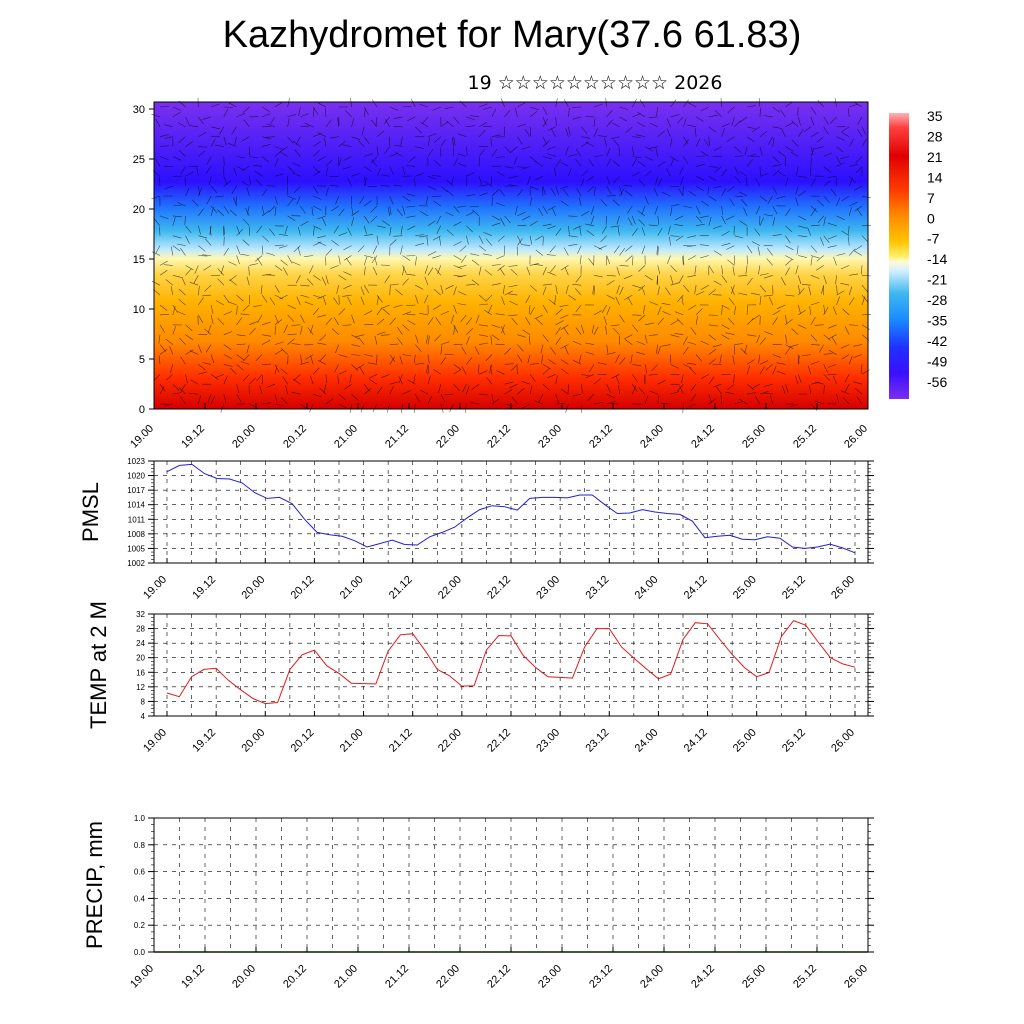  What do you see at coordinates (933, 239) in the screenshot?
I see `colorbar-label: -7` at bounding box center [933, 239].